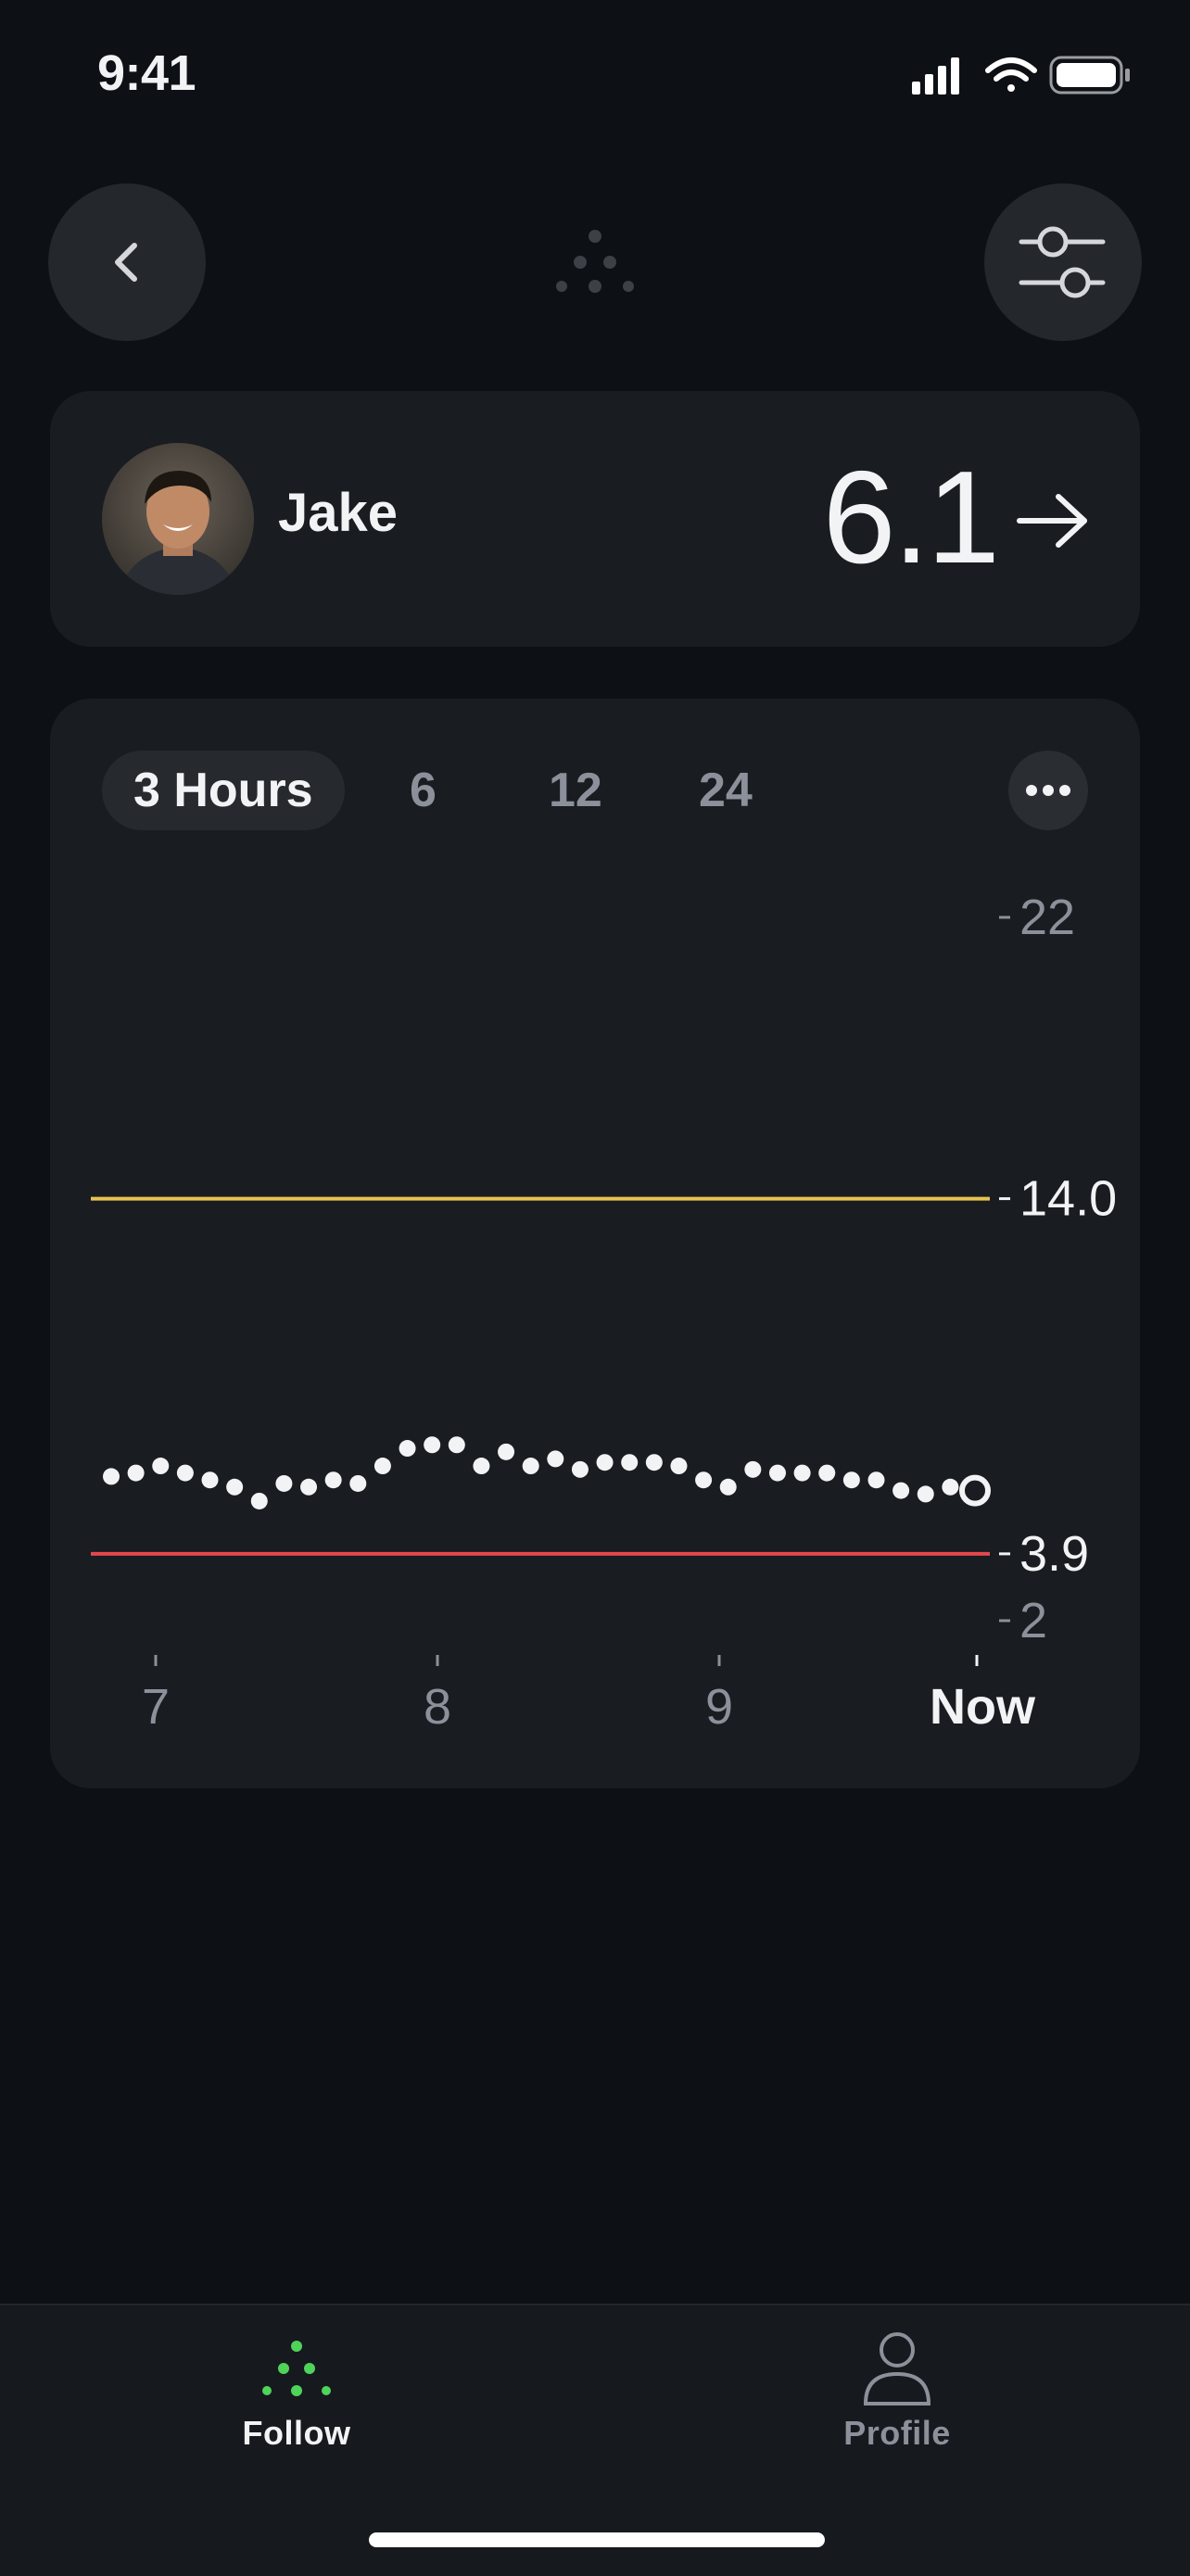 This screenshot has height=2576, width=1190. I want to click on tab-12-hours: 12, so click(575, 791).